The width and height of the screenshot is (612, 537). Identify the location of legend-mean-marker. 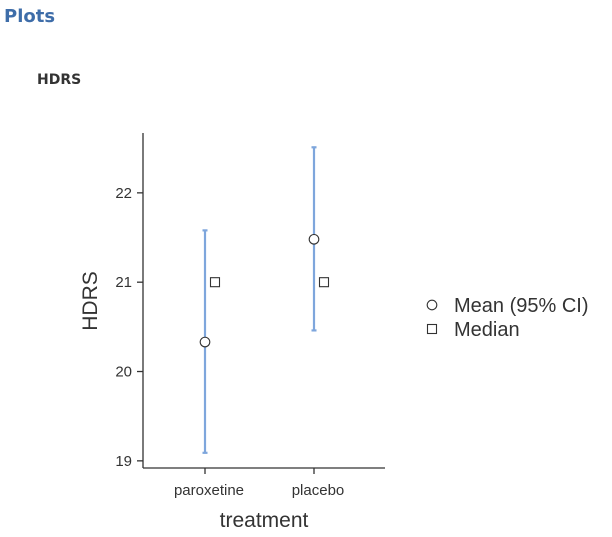
(432, 305).